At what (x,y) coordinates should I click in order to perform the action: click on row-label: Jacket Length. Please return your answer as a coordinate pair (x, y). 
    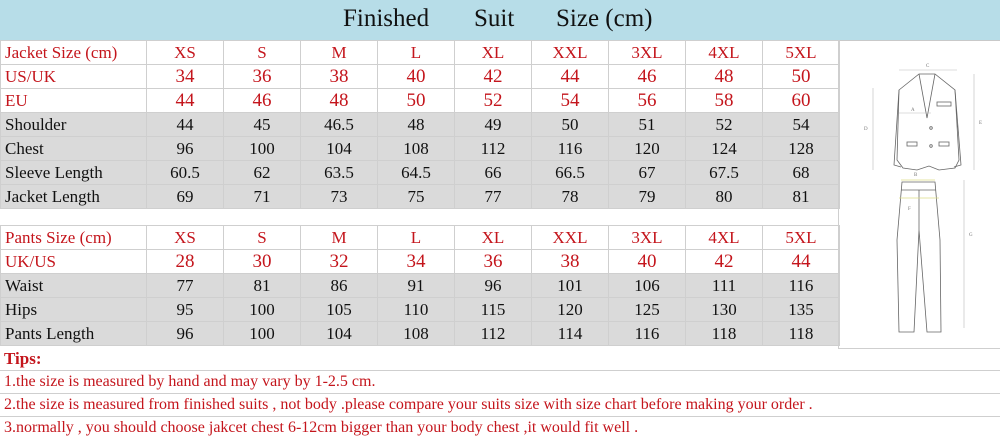
    Looking at the image, I should click on (73, 196).